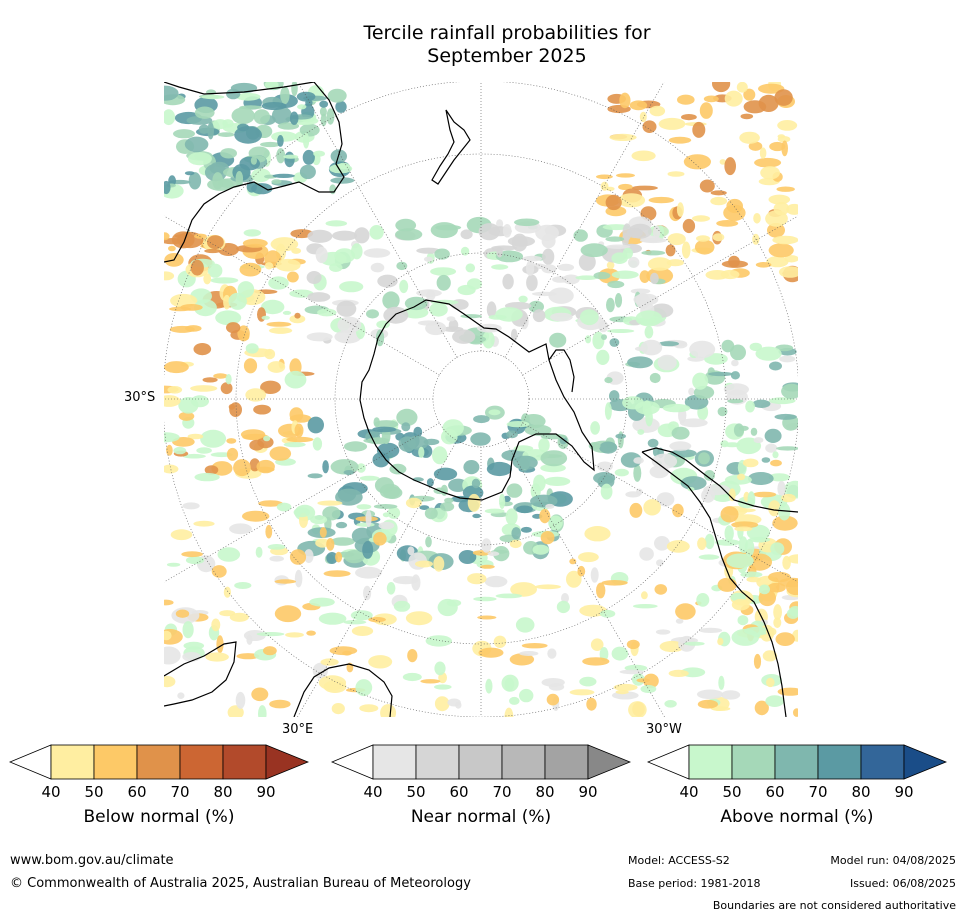 Image resolution: width=965 pixels, height=919 pixels. Describe the element at coordinates (223, 792) in the screenshot. I see `colorbar-tick-label: 80` at that location.